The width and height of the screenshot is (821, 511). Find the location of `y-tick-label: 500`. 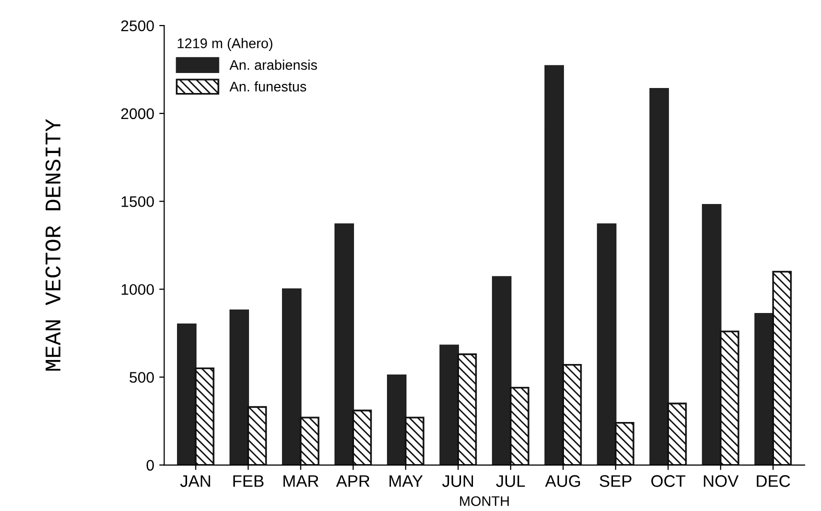

y-tick-label: 500 is located at coordinates (142, 377).